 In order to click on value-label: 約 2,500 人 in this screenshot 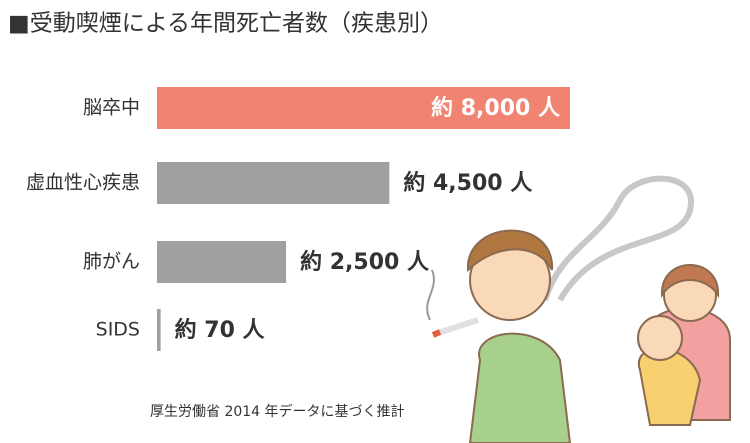, I will do `click(364, 262)`.